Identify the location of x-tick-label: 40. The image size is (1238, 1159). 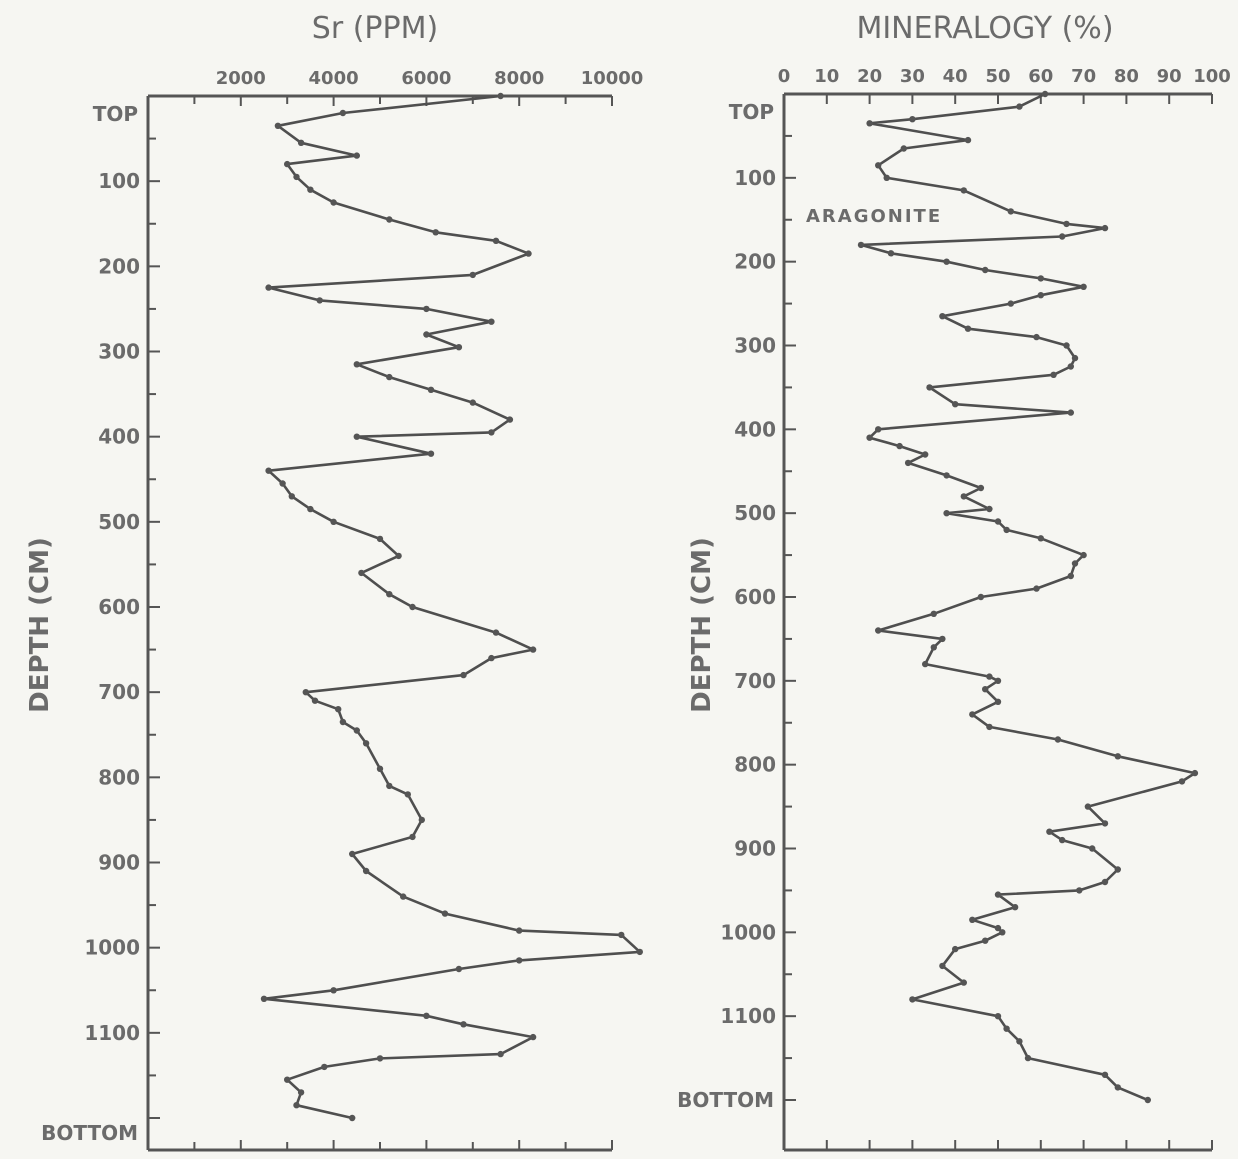
(955, 76).